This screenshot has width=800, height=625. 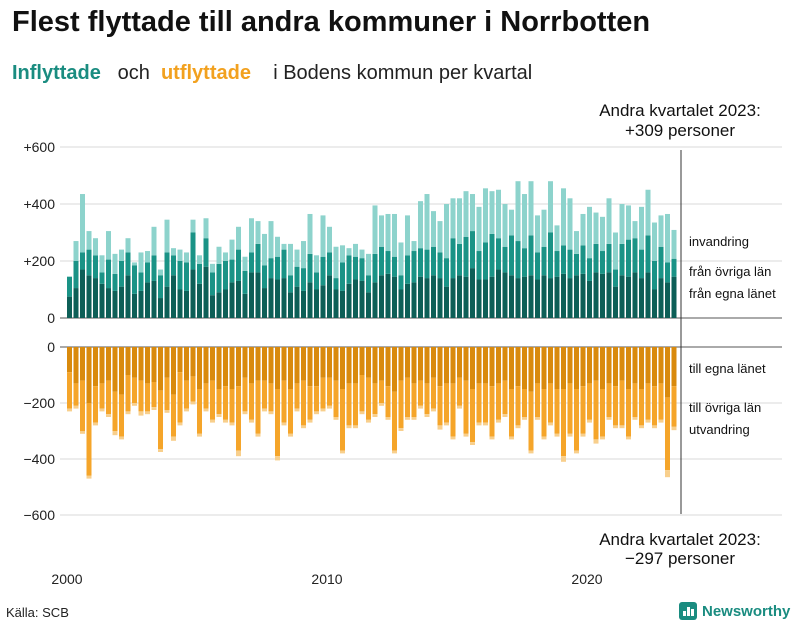 I want to click on subtitle-and-word: och, so click(x=133, y=73).